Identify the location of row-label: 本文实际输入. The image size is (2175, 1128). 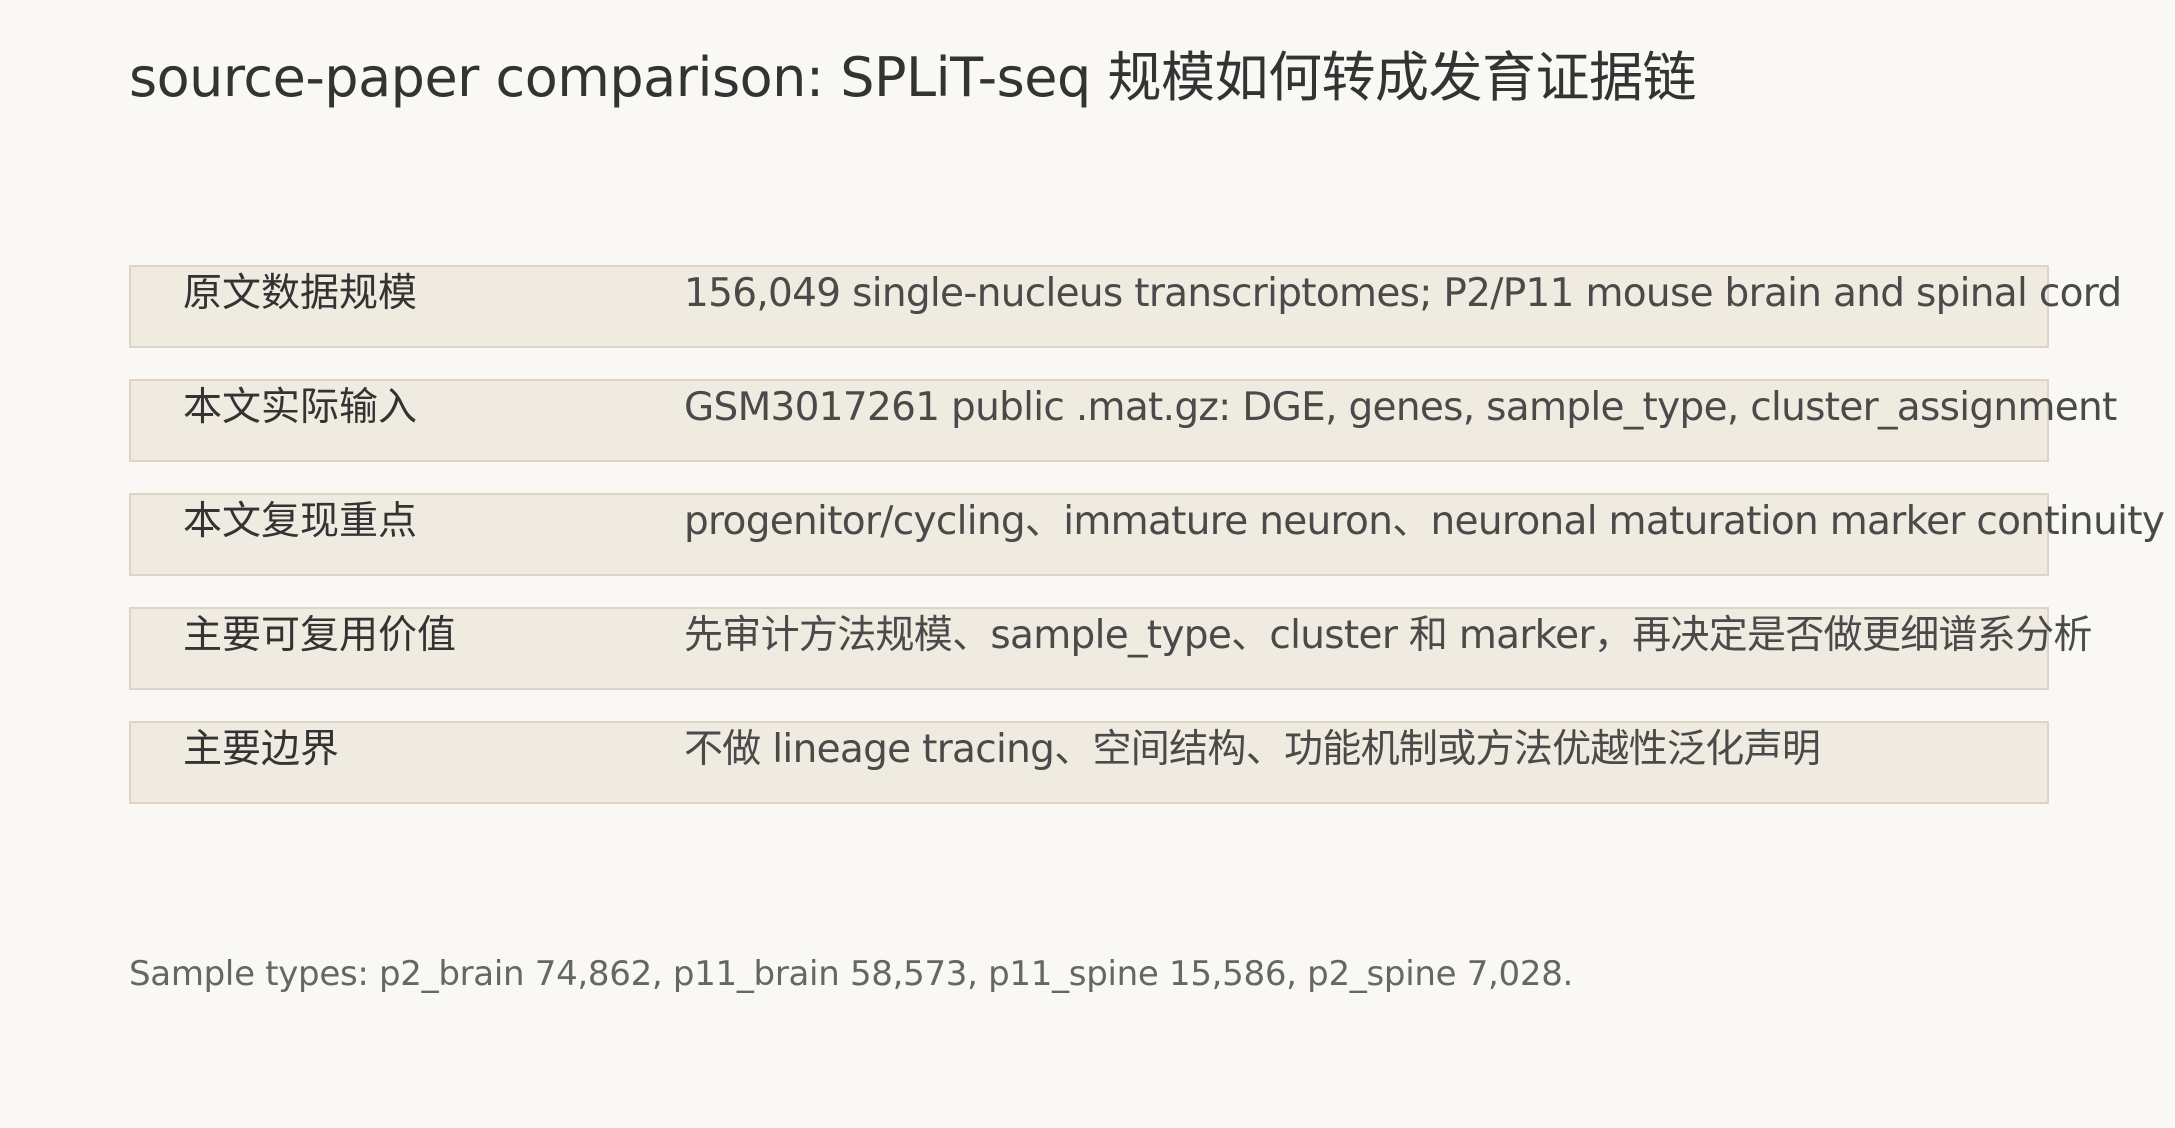
(300, 407).